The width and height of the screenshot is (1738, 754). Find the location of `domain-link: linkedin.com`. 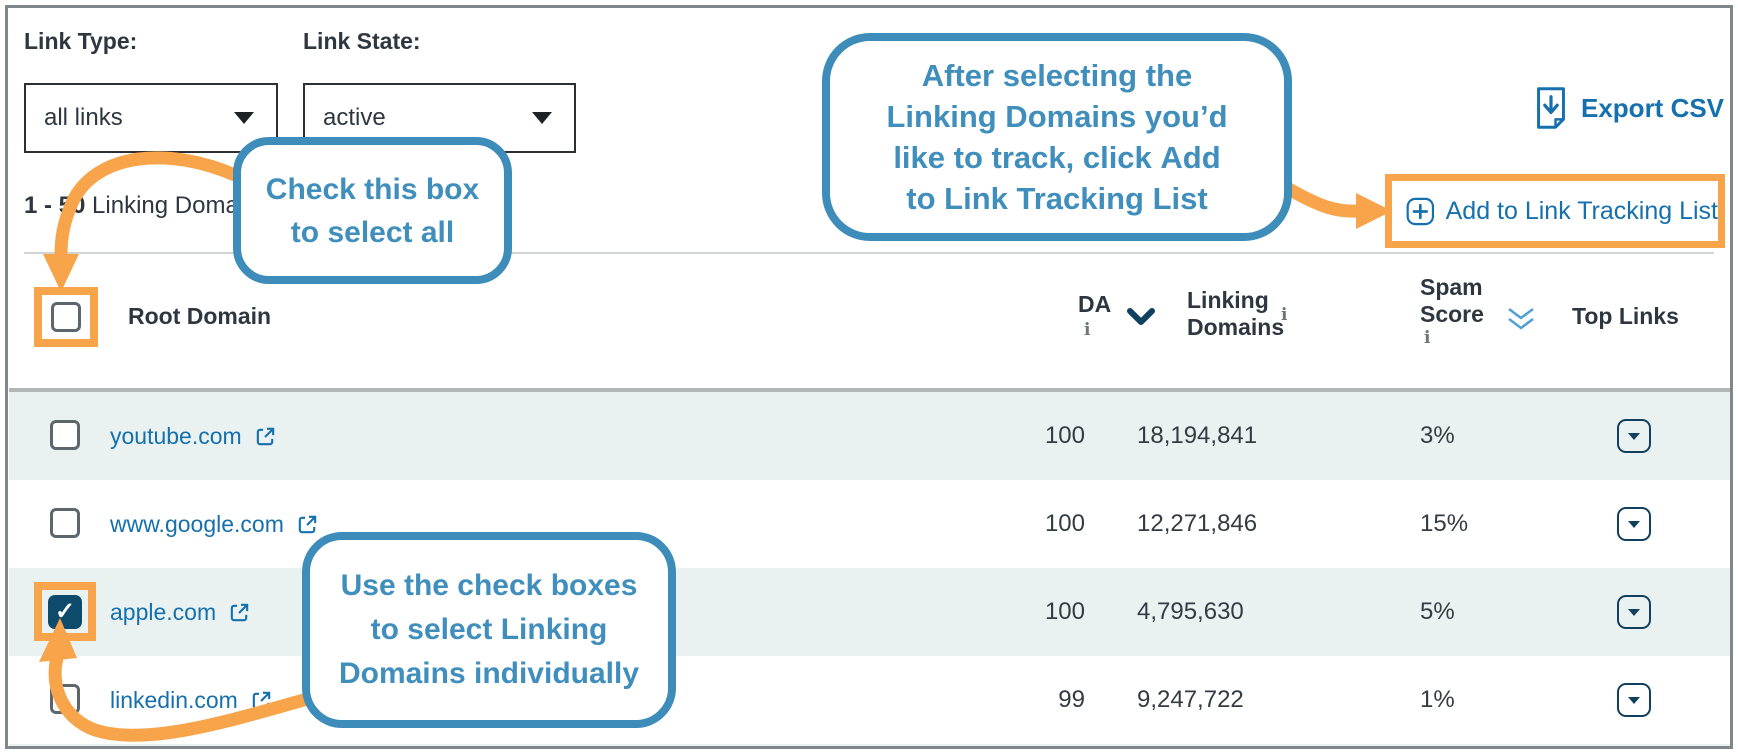

domain-link: linkedin.com is located at coordinates (174, 699).